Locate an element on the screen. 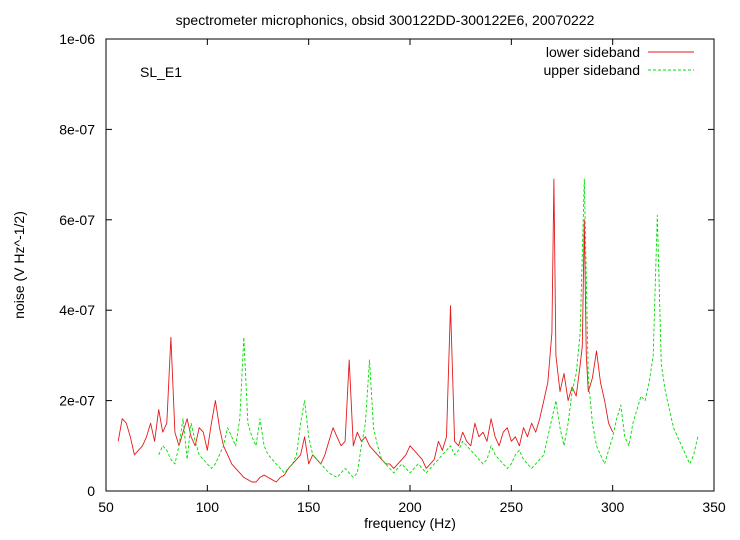 This screenshot has width=740, height=540. x-tick-label: 350 is located at coordinates (714, 507).